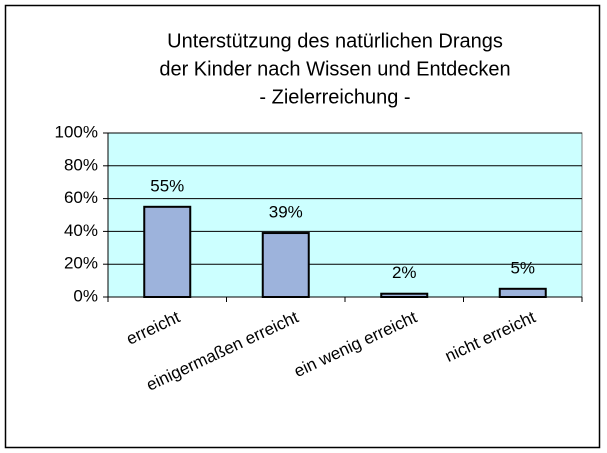 This screenshot has width=607, height=453. Describe the element at coordinates (81, 197) in the screenshot. I see `y-tick-label: 60%` at that location.